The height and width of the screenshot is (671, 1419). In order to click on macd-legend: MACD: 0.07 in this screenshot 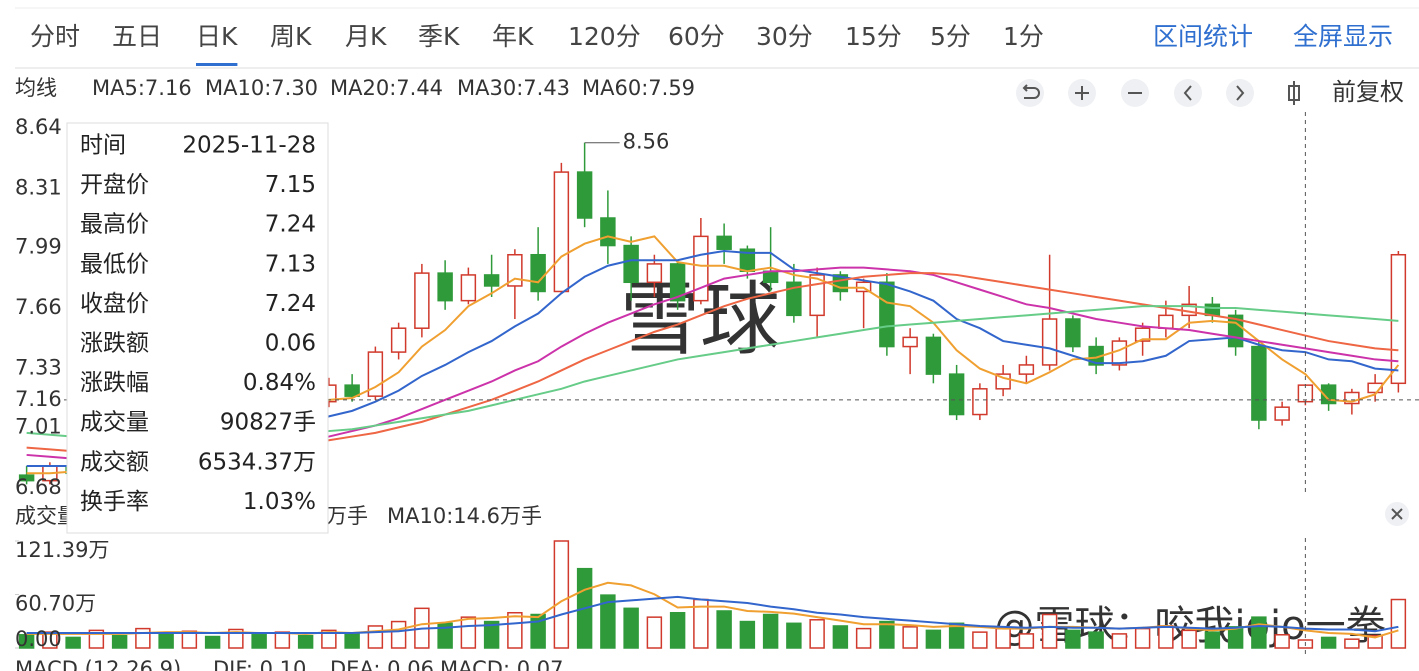, I will do `click(501, 664)`.